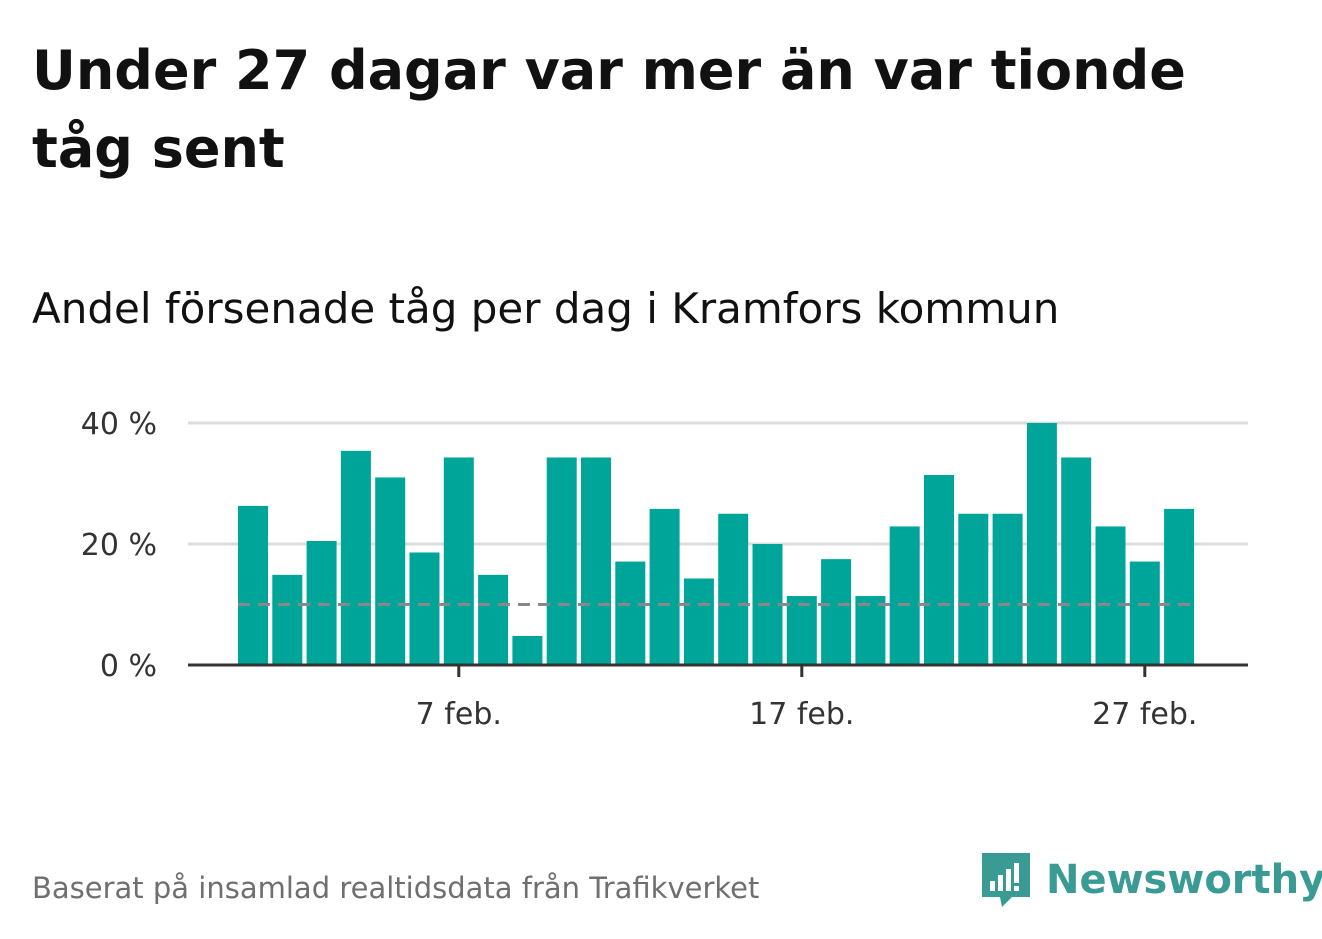 This screenshot has width=1322, height=939. What do you see at coordinates (1006, 880) in the screenshot?
I see `newsworthy-logo-icon` at bounding box center [1006, 880].